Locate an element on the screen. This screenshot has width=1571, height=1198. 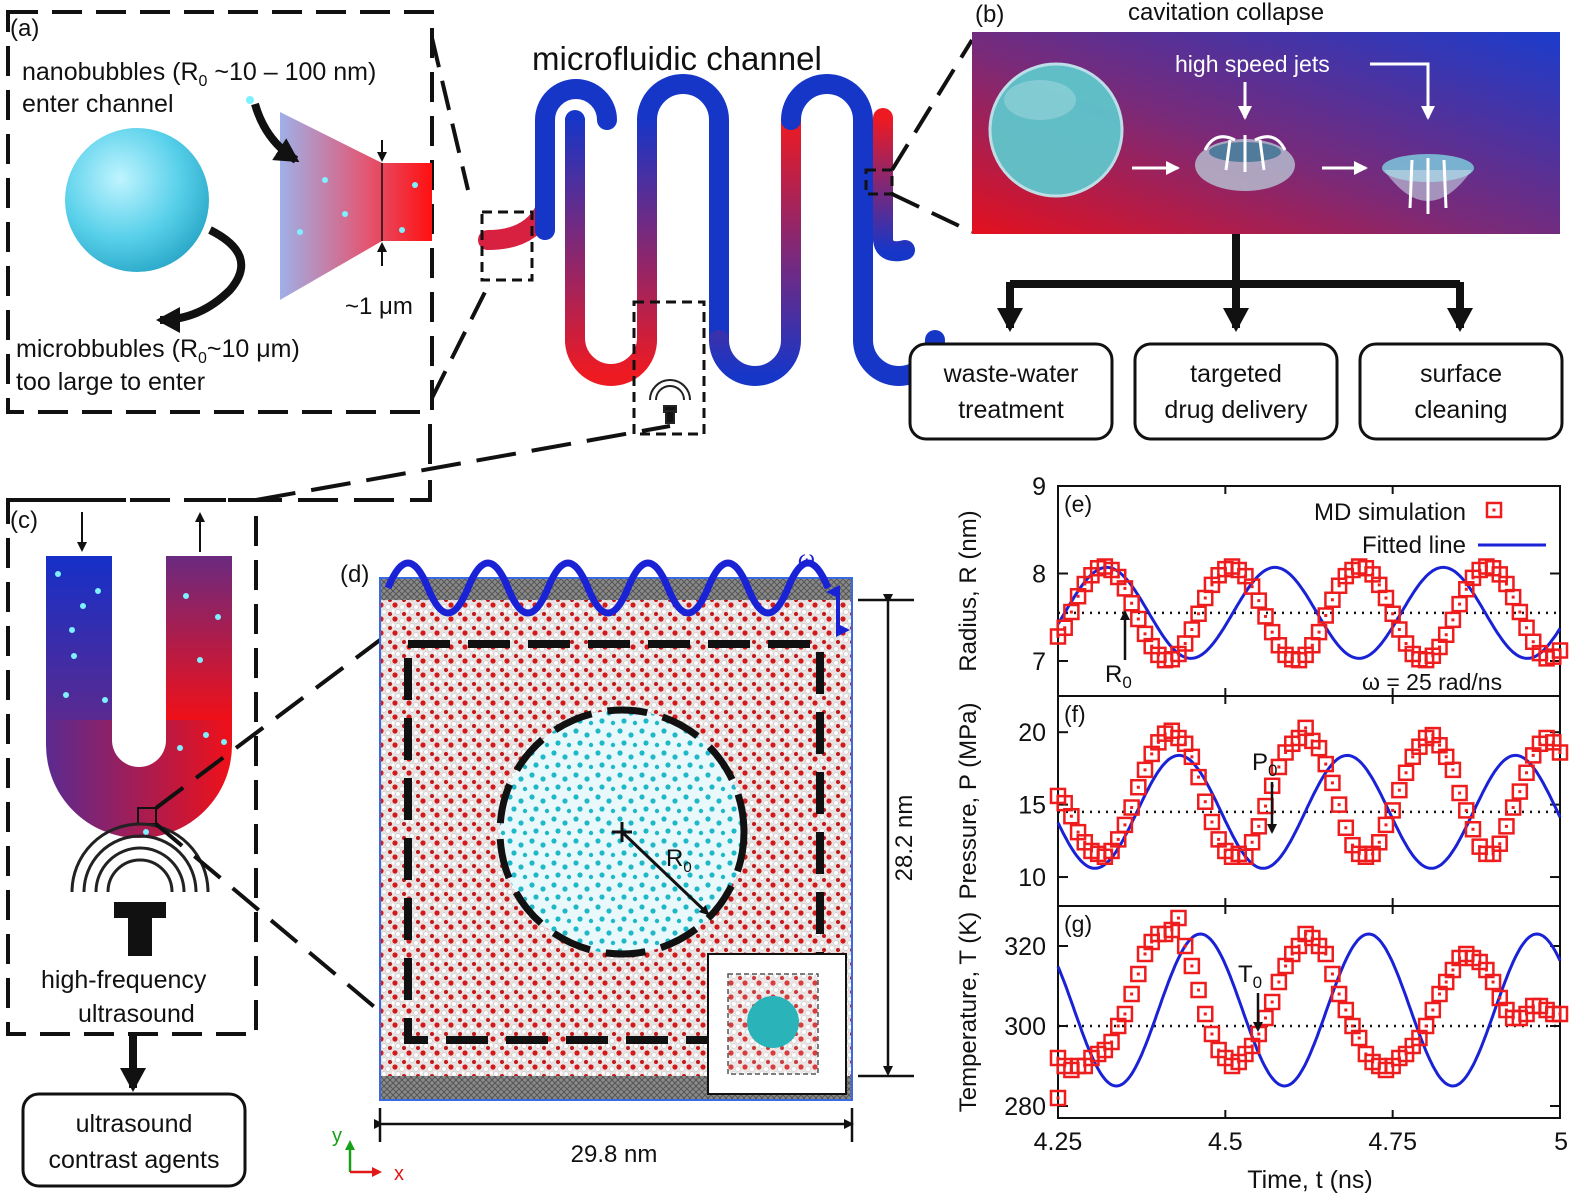
width-label: 29.8 nm is located at coordinates (614, 1154).